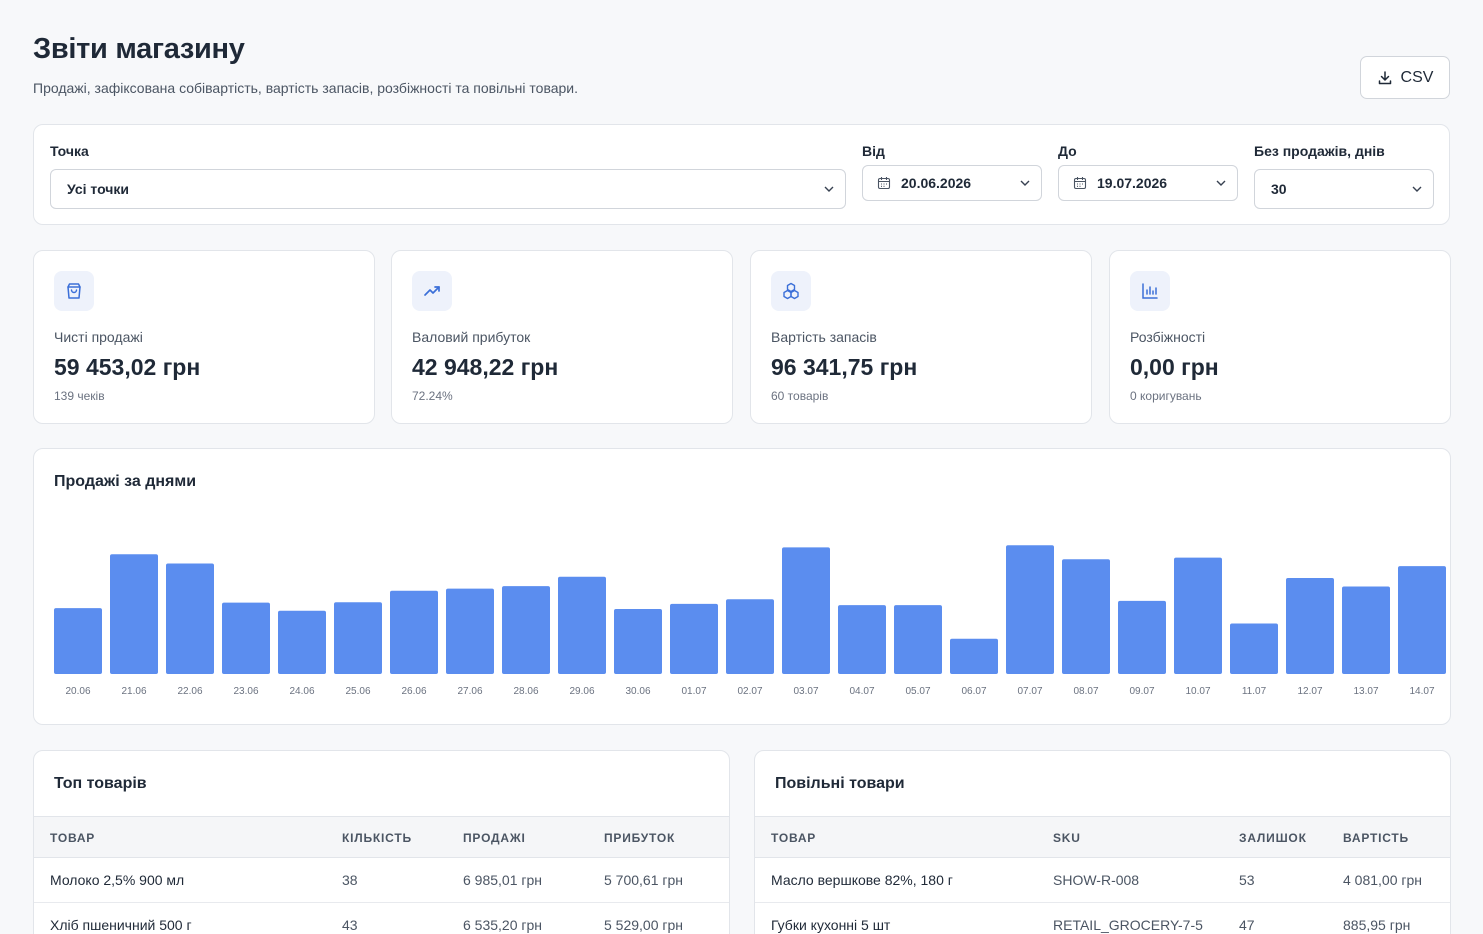 This screenshot has width=1483, height=934. I want to click on column-header: КІЛЬКІСТЬ, so click(377, 838).